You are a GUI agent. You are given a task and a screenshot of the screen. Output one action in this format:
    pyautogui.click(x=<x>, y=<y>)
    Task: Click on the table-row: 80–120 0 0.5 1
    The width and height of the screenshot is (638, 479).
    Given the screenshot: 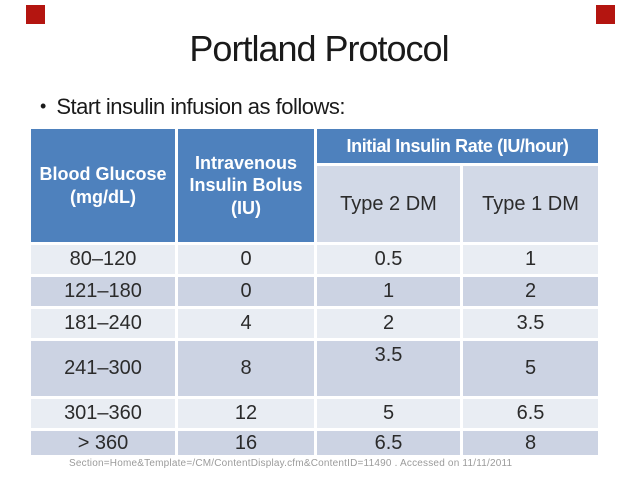 What is the action you would take?
    pyautogui.click(x=315, y=259)
    